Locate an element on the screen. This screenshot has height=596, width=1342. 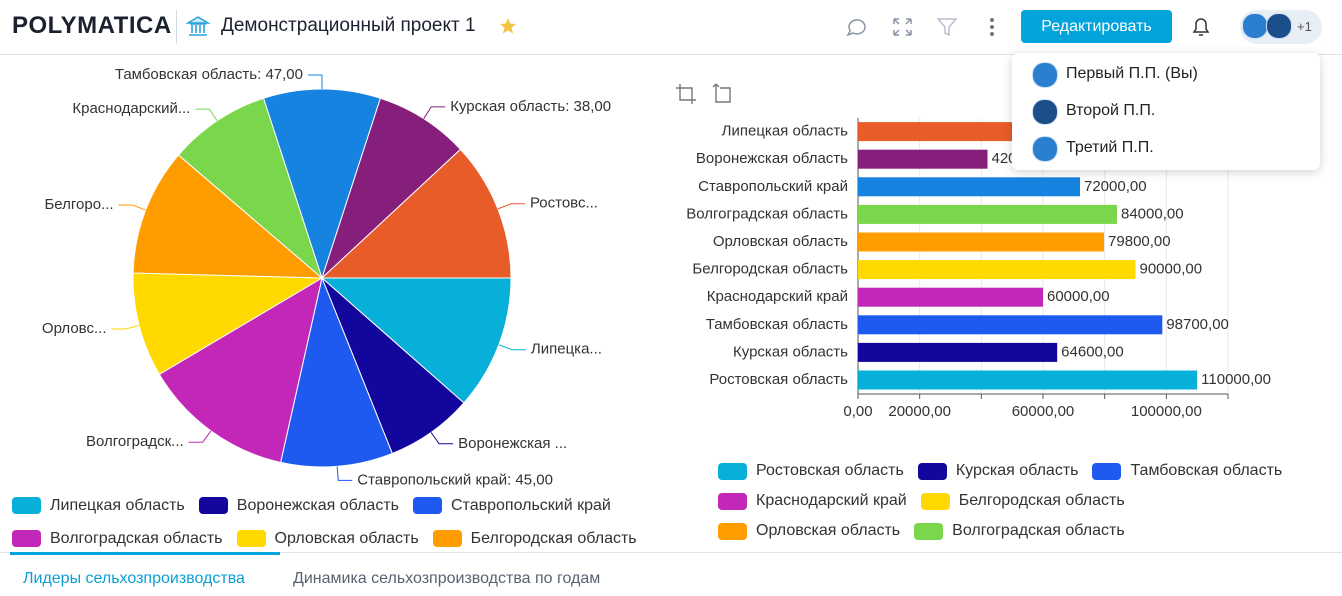
pie-label: Курская область: 38,00 is located at coordinates (530, 106).